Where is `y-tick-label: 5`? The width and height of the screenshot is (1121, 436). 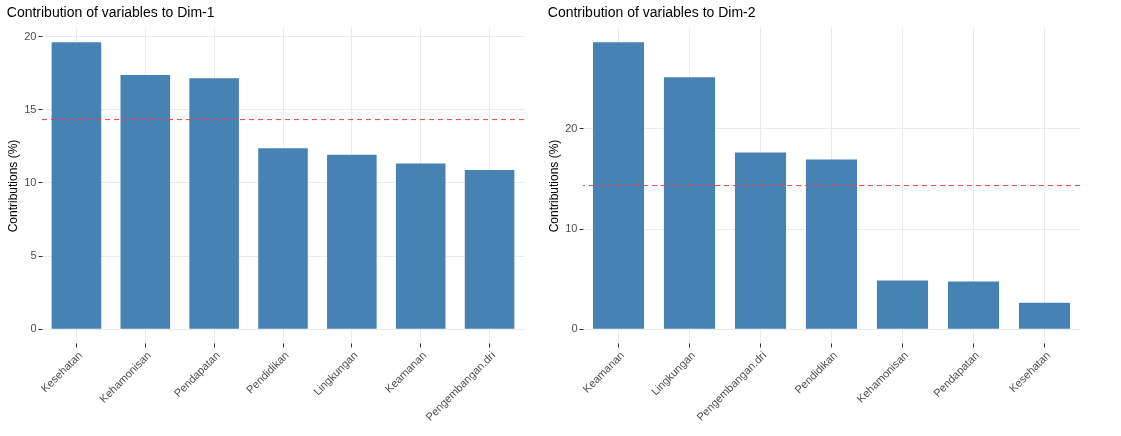
y-tick-label: 5 is located at coordinates (33, 255).